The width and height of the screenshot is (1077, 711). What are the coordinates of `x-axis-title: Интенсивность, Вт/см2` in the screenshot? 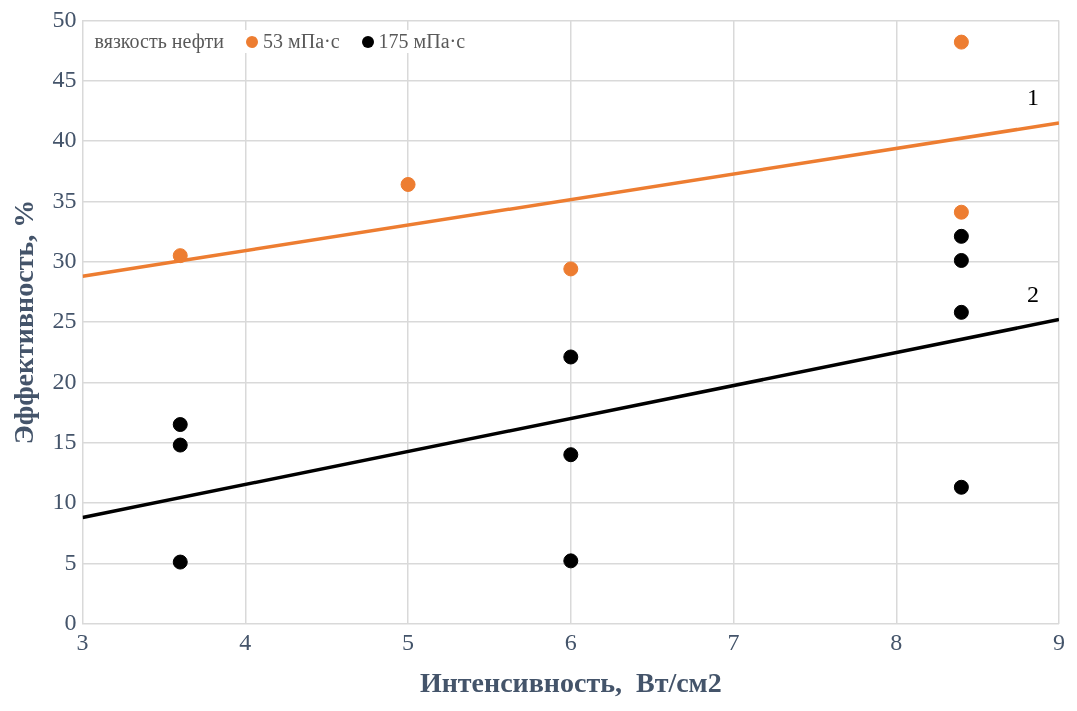 It's located at (570, 683).